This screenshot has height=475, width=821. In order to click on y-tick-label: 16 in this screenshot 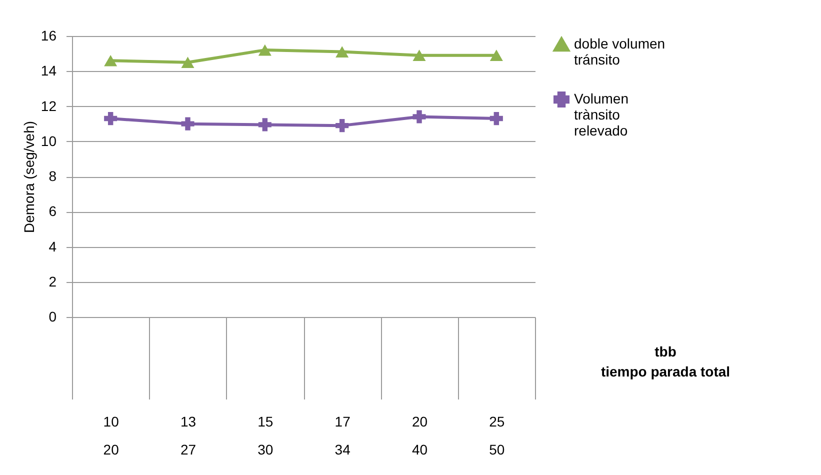, I will do `click(48, 36)`.